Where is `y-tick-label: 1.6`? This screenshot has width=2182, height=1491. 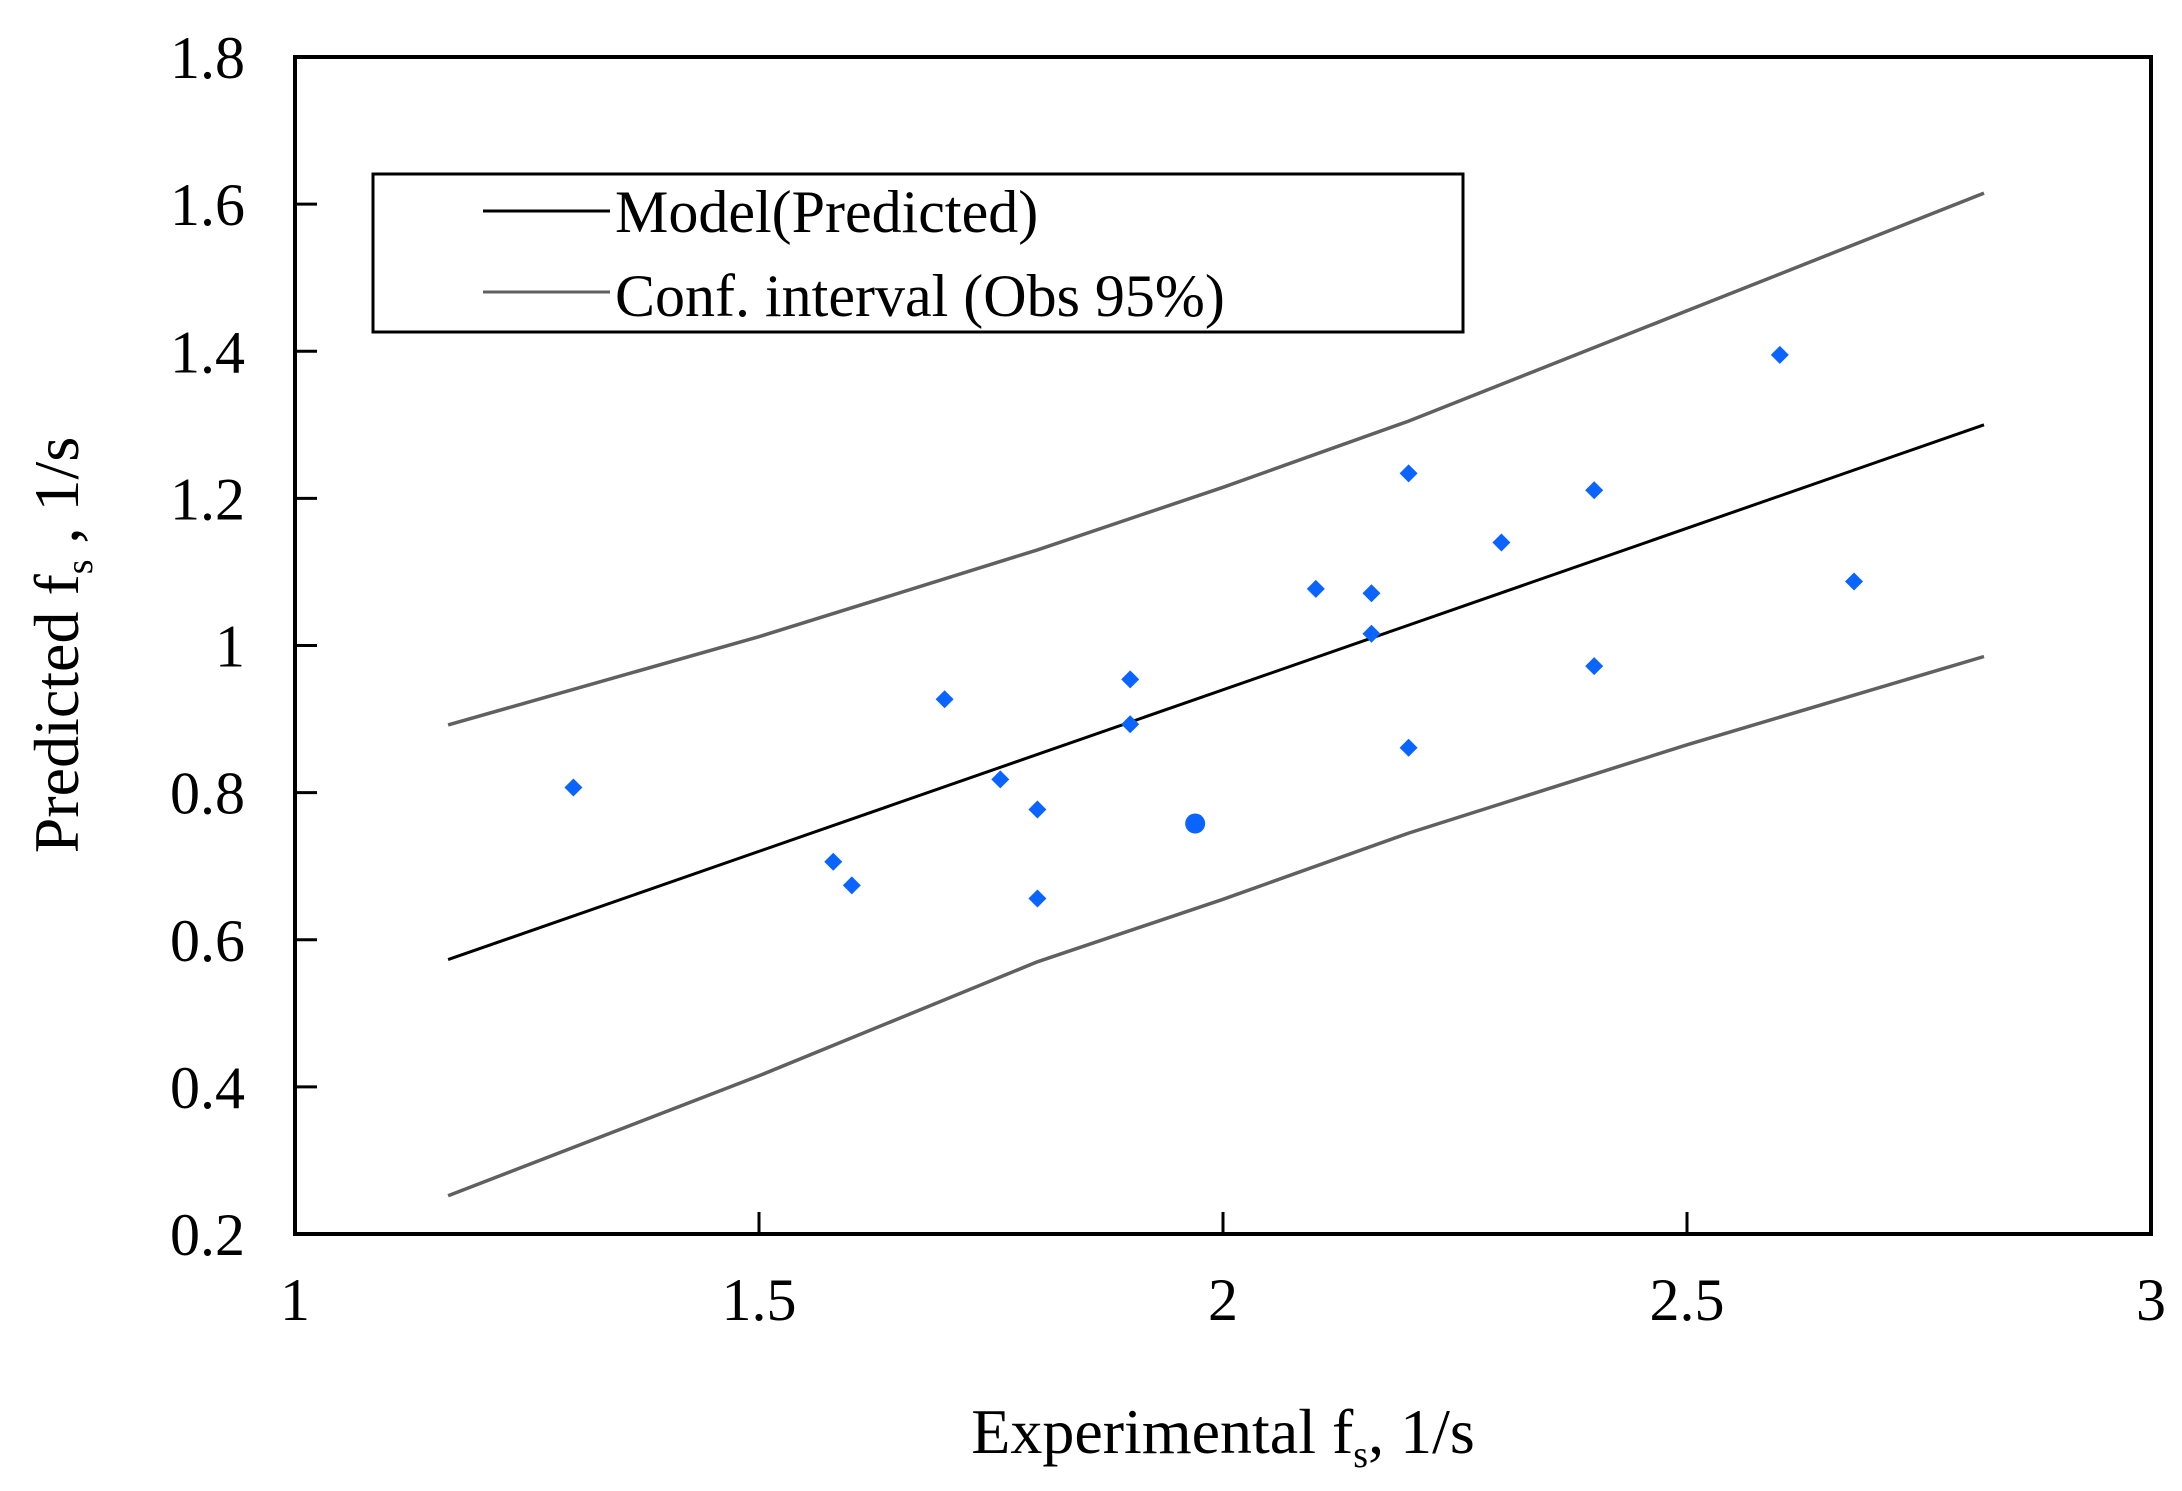 y-tick-label: 1.6 is located at coordinates (207, 205).